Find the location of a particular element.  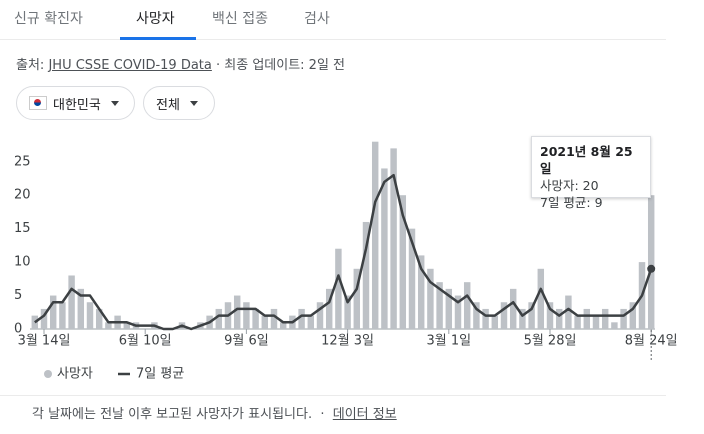

y-tick-label: 20 is located at coordinates (22, 195).